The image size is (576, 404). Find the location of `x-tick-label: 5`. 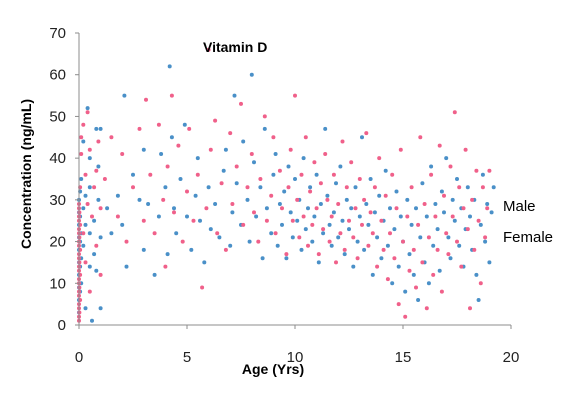

x-tick-label: 5 is located at coordinates (187, 357).